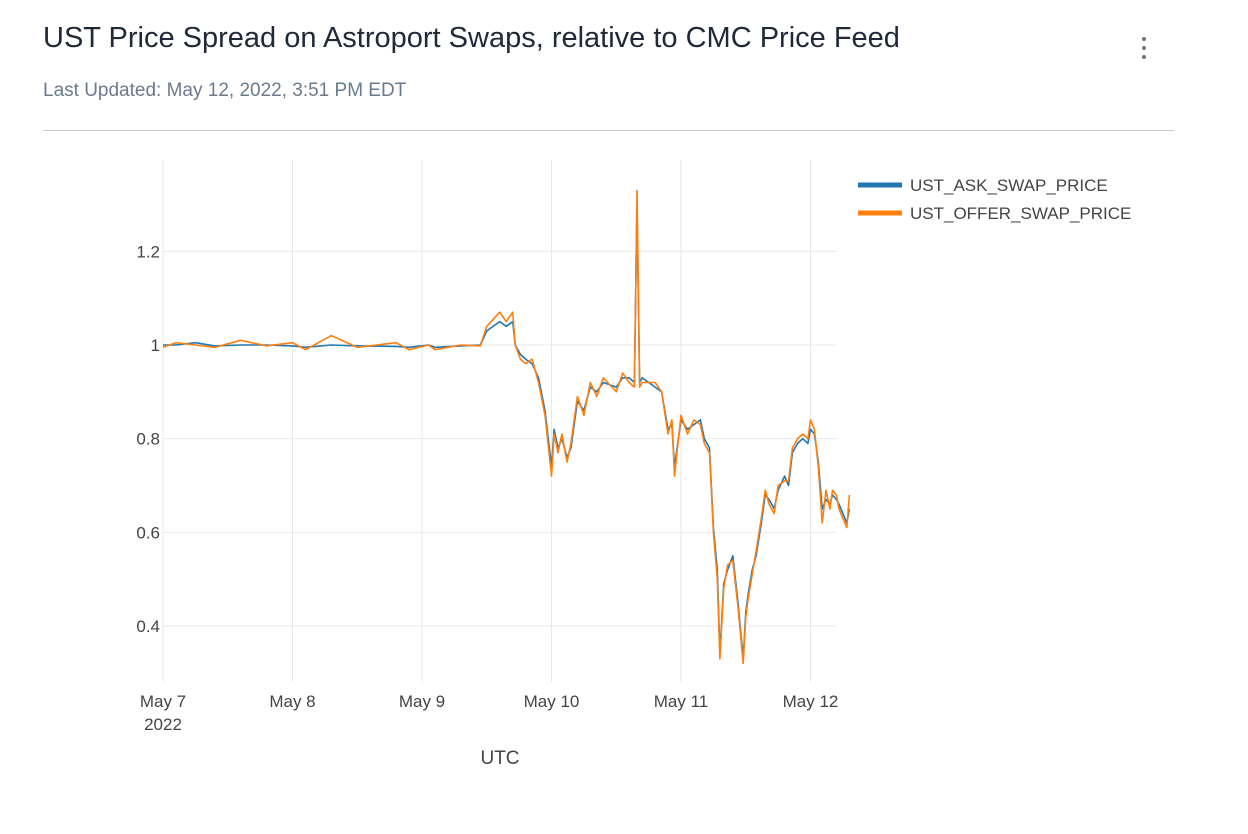 This screenshot has height=834, width=1248. What do you see at coordinates (552, 701) in the screenshot?
I see `x-tick-label: May 10` at bounding box center [552, 701].